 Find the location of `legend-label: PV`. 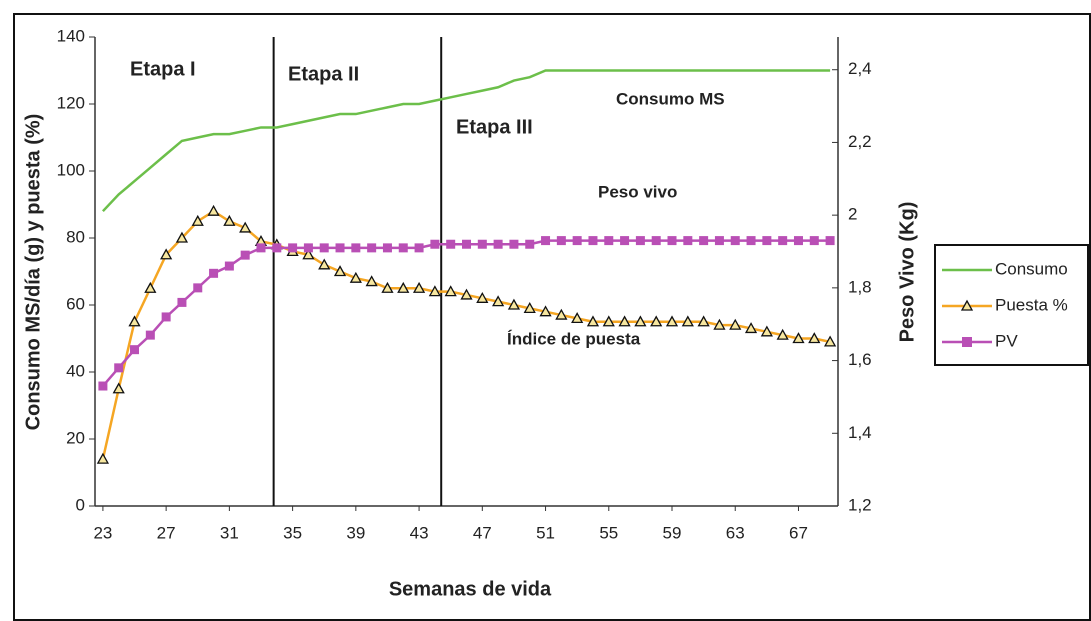

legend-label: PV is located at coordinates (1006, 340).